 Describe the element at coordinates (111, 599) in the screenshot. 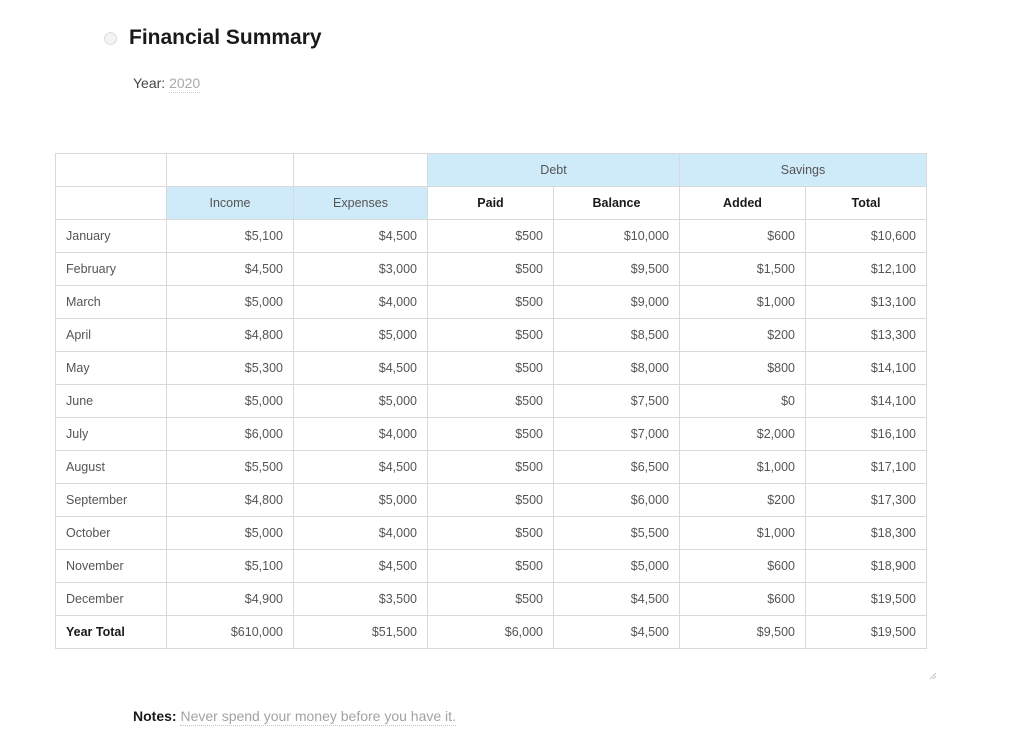

I see `month-cell: December` at that location.